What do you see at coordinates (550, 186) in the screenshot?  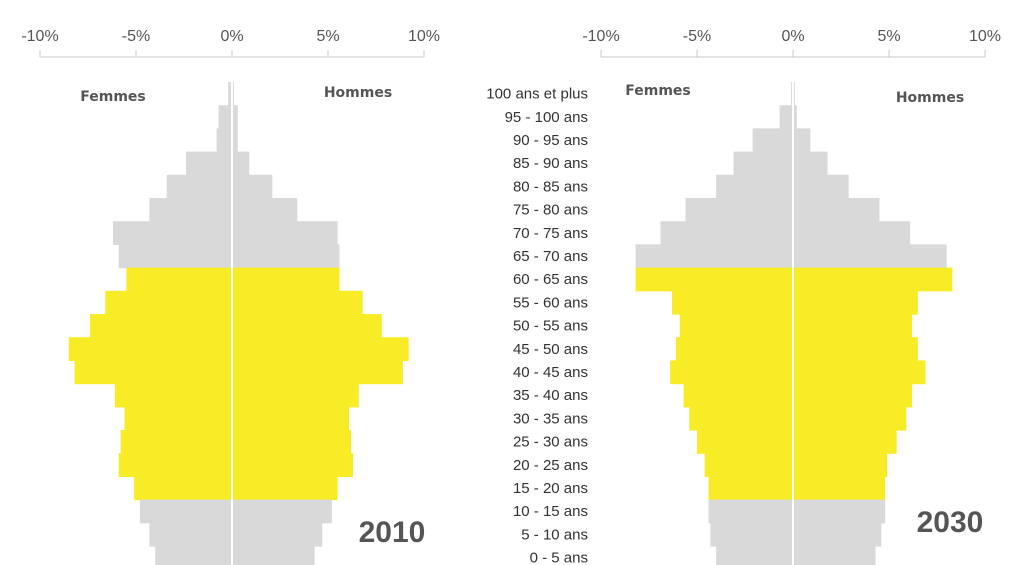 I see `age-group-label: 80 - 85 ans` at bounding box center [550, 186].